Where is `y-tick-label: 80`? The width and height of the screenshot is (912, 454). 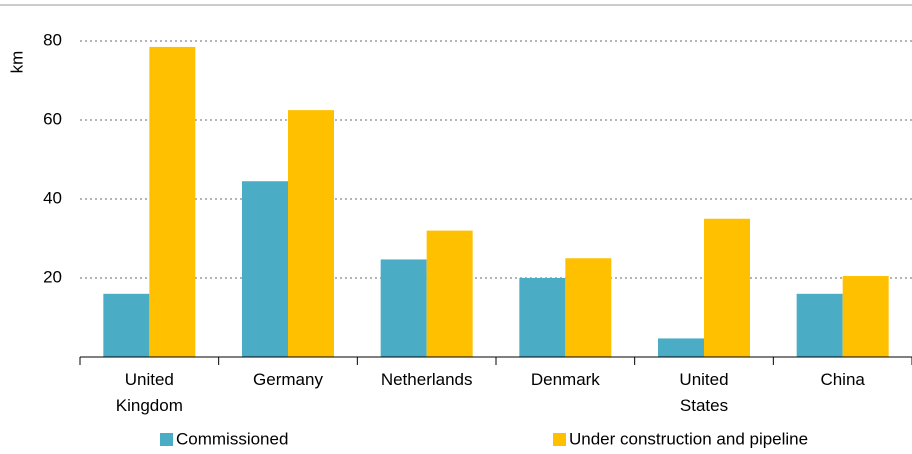
y-tick-label: 80 is located at coordinates (52, 39).